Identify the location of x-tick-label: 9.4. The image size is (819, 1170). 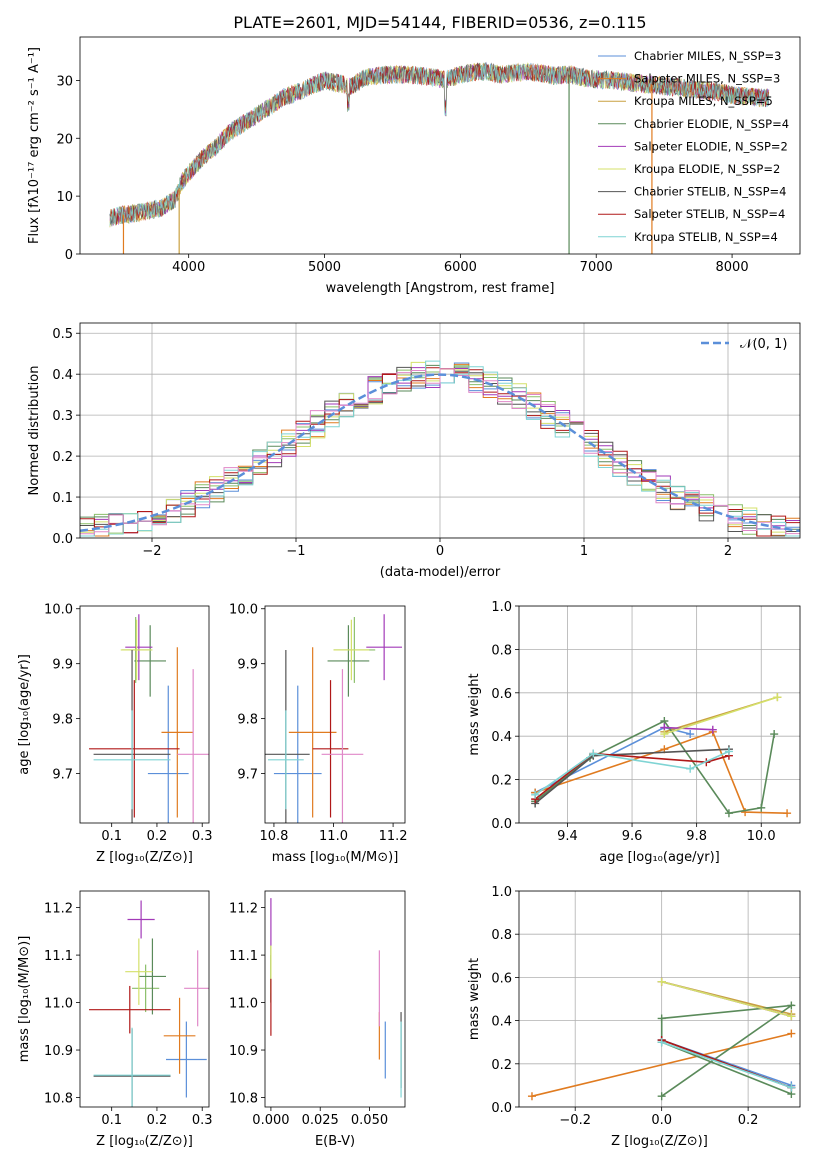
(567, 836).